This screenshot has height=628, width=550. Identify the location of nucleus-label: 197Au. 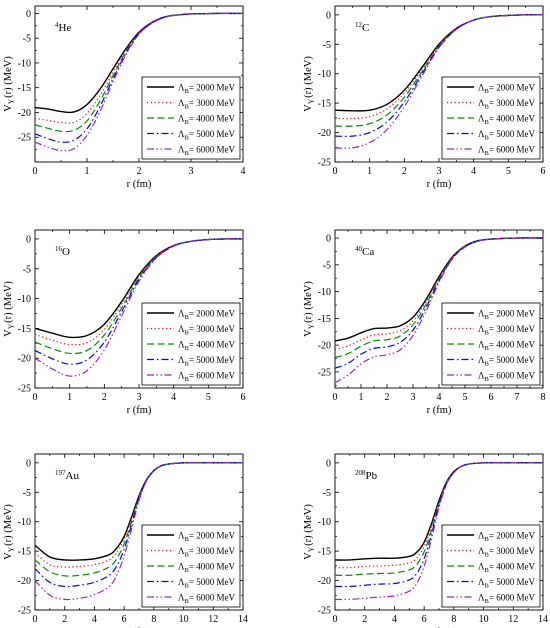
(67, 475).